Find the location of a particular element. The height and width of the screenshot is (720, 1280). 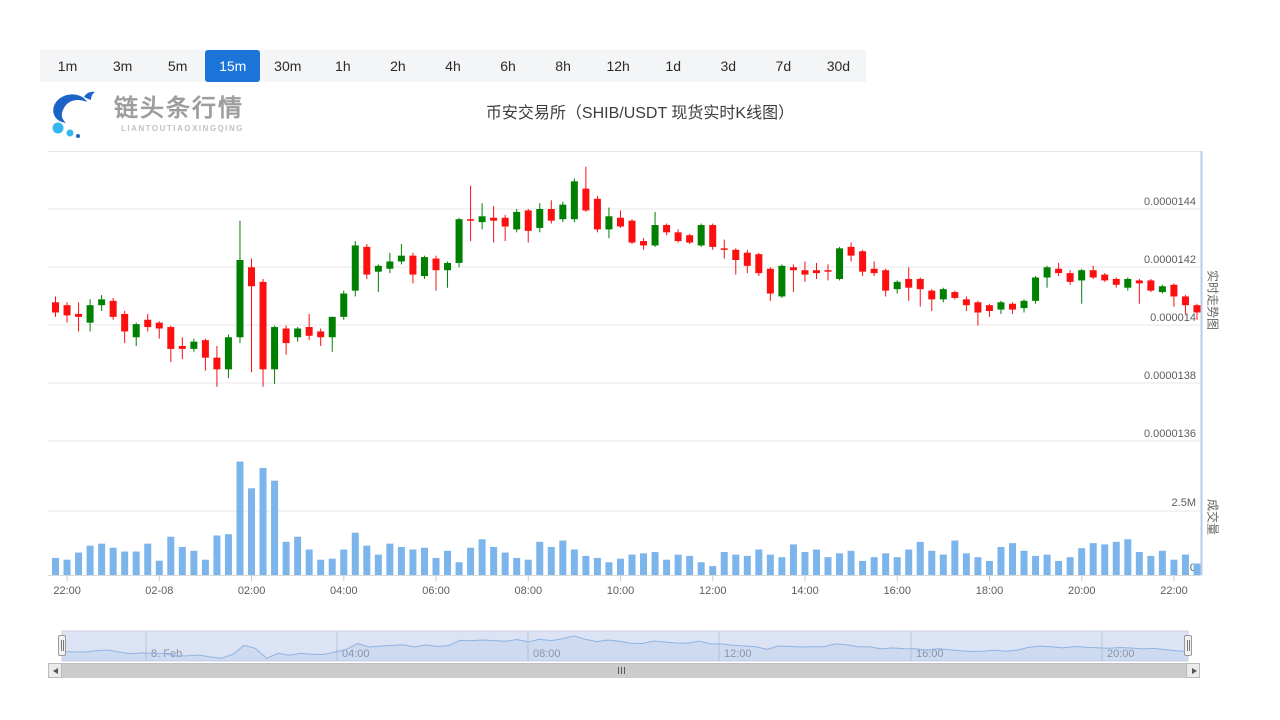

timeframe-button-1m: 1m is located at coordinates (67, 66).